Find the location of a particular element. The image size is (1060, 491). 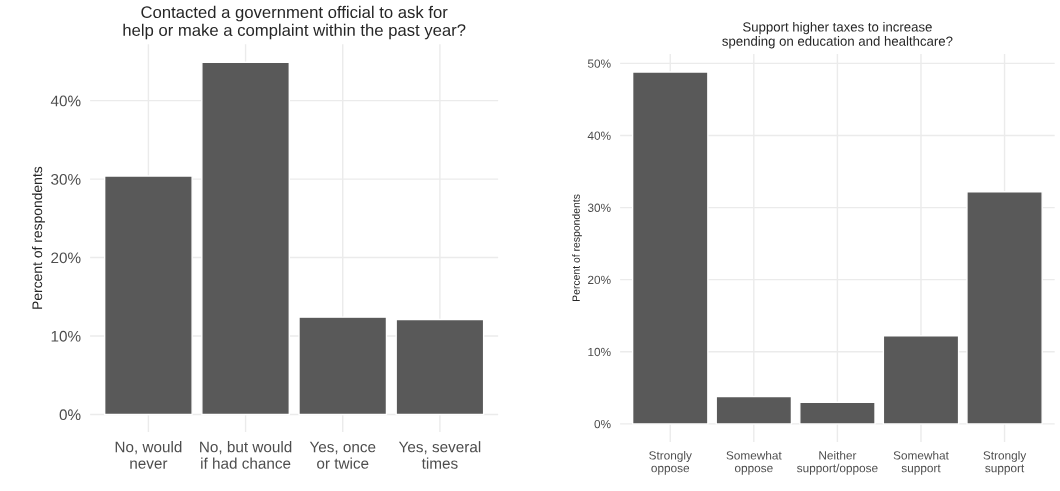

x-tick-label: No, but would if had chance is located at coordinates (246, 455).